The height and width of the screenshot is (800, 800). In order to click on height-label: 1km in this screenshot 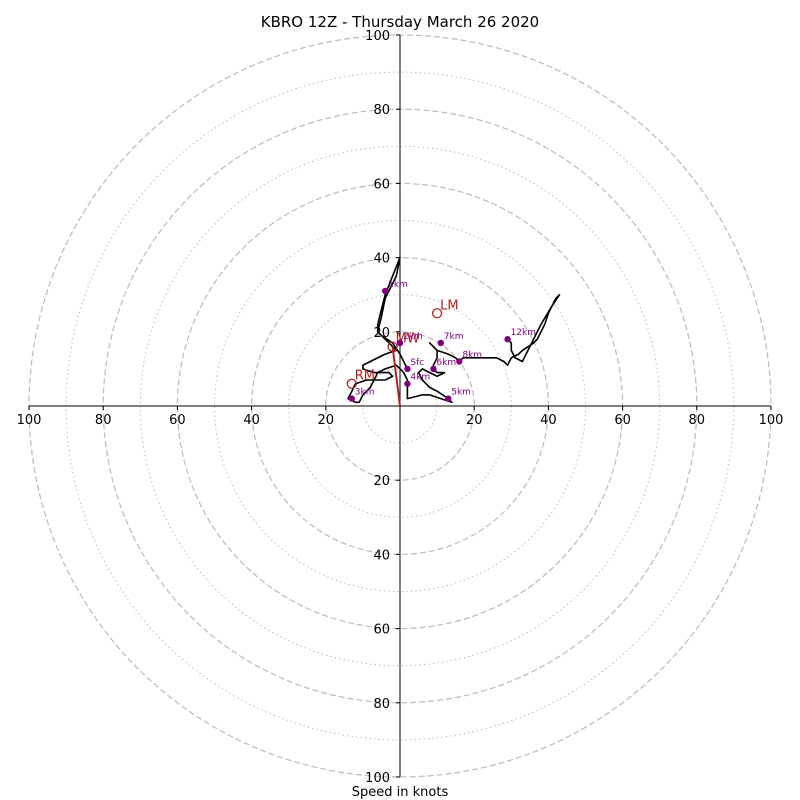, I will do `click(398, 285)`.